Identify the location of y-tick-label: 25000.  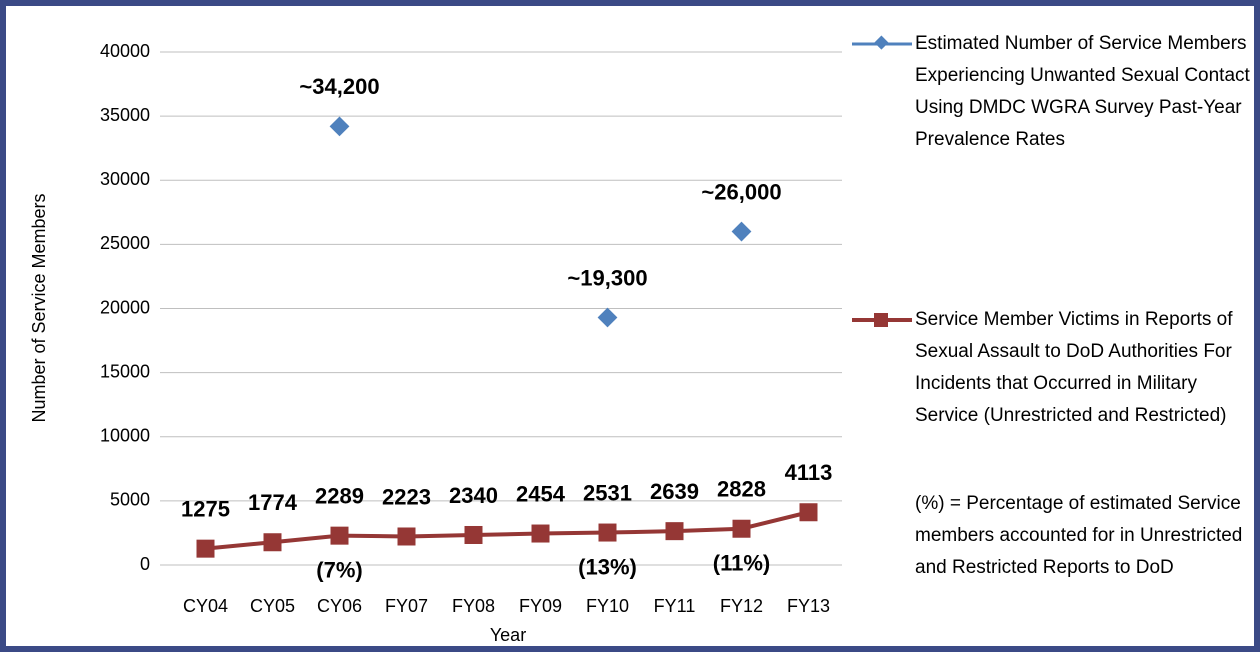
(125, 243).